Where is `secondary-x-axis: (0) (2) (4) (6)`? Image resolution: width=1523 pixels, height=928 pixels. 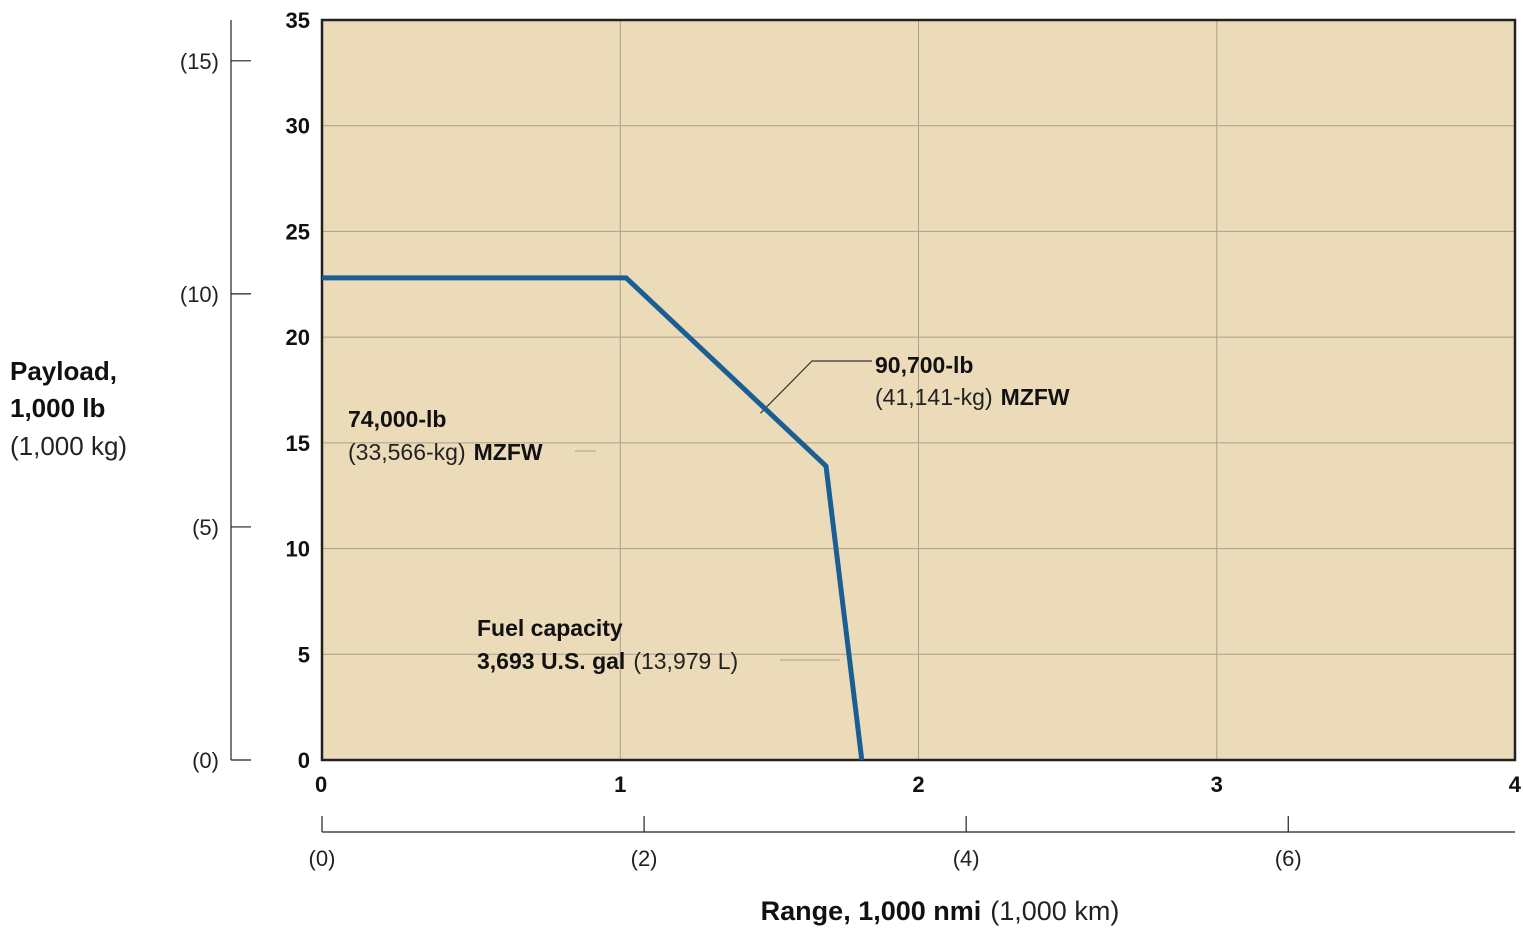 secondary-x-axis: (0) (2) (4) (6) is located at coordinates (912, 843).